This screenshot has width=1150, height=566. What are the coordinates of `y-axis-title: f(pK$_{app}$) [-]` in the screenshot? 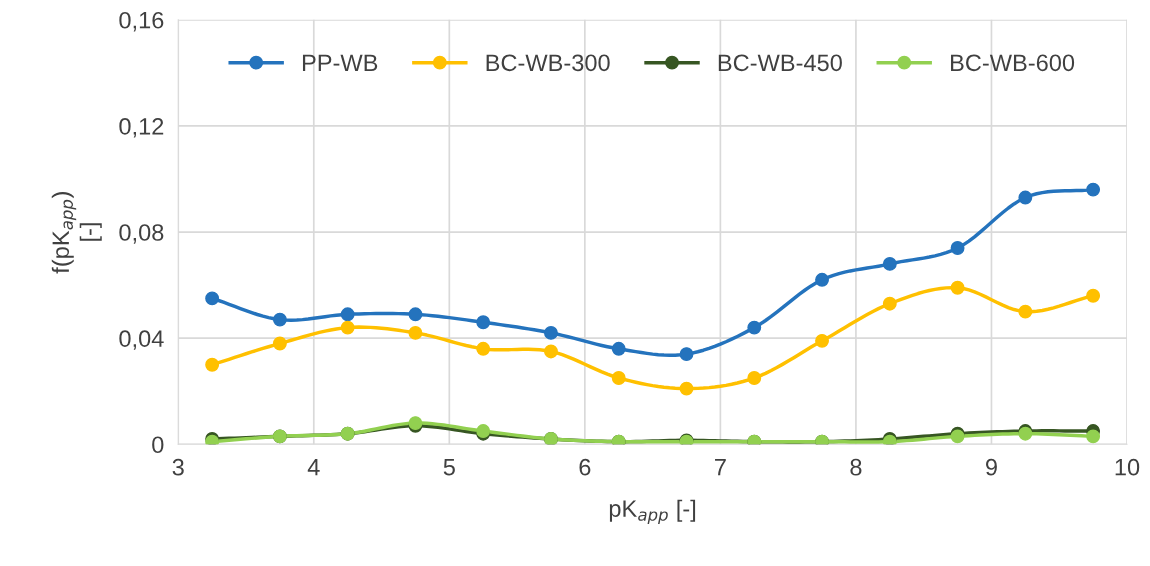 It's located at (76, 233).